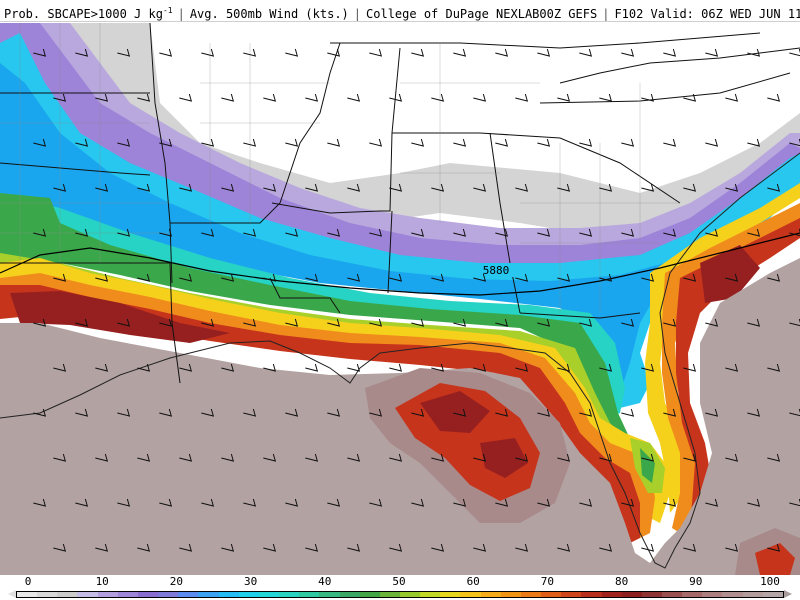 The width and height of the screenshot is (800, 600). I want to click on legend-tick-label: 70, so click(547, 581).